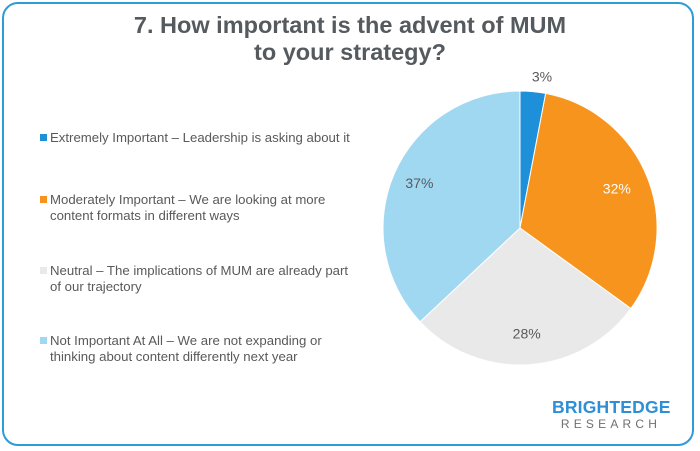 The width and height of the screenshot is (700, 451). What do you see at coordinates (96, 286) in the screenshot?
I see `legend-label-line: of our trajectory` at bounding box center [96, 286].